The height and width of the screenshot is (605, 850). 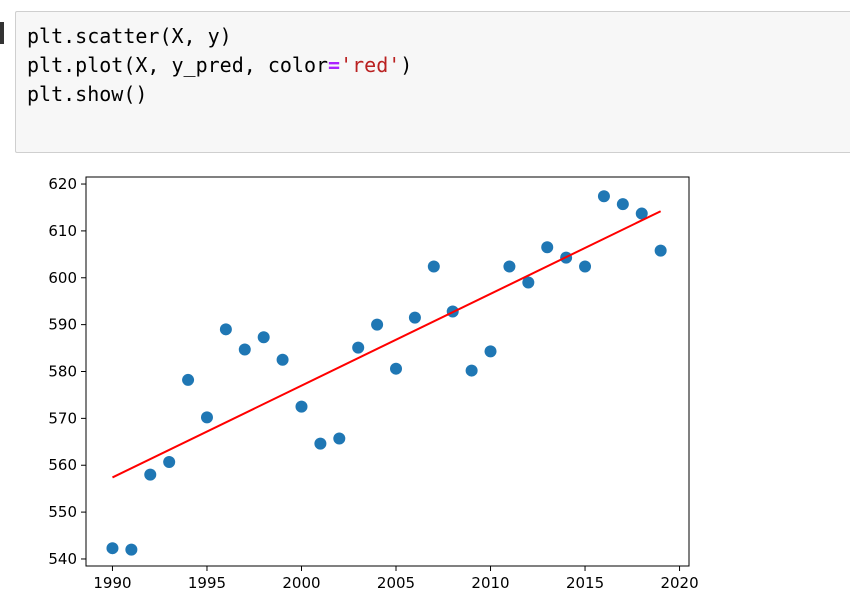 What do you see at coordinates (62, 418) in the screenshot?
I see `y-tick-label: 570` at bounding box center [62, 418].